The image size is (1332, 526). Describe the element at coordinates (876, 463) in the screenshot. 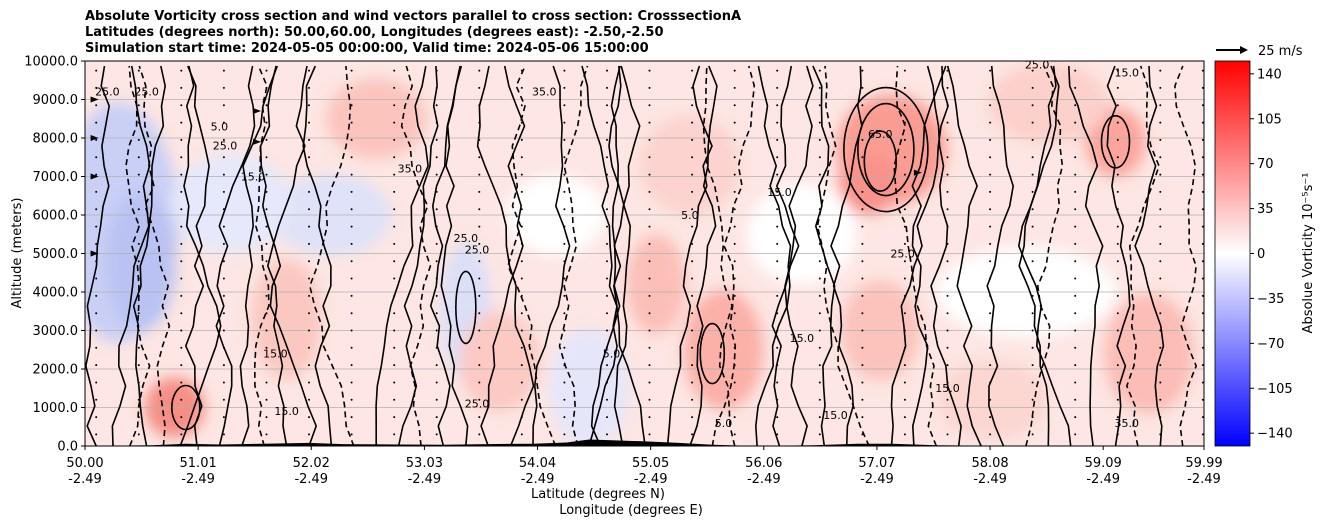

I see `x-tick-lat-7: 57.07` at that location.